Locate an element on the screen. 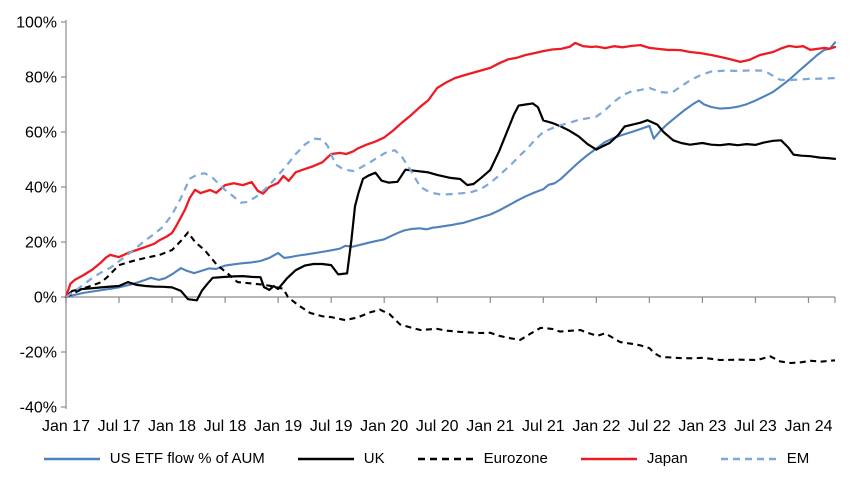 This screenshot has height=494, width=852. x-tick-label: Jul 17 is located at coordinates (119, 426).